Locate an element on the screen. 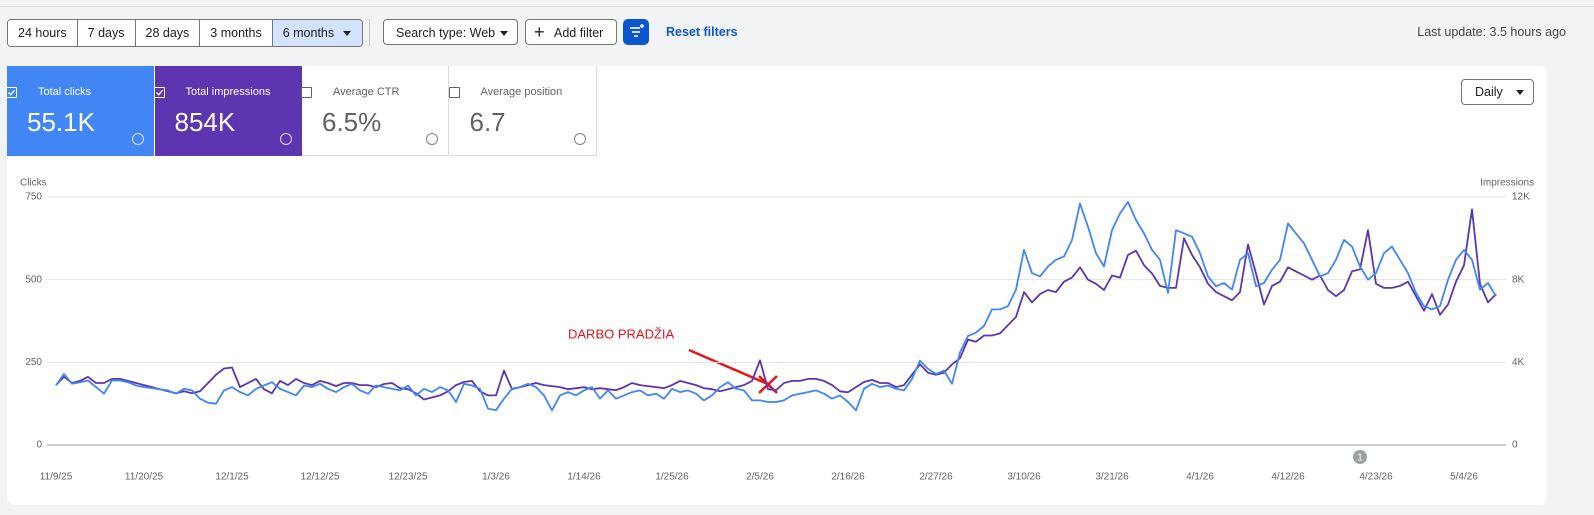 Image resolution: width=1594 pixels, height=515 pixels. y-tick-label: 250 is located at coordinates (33, 362).